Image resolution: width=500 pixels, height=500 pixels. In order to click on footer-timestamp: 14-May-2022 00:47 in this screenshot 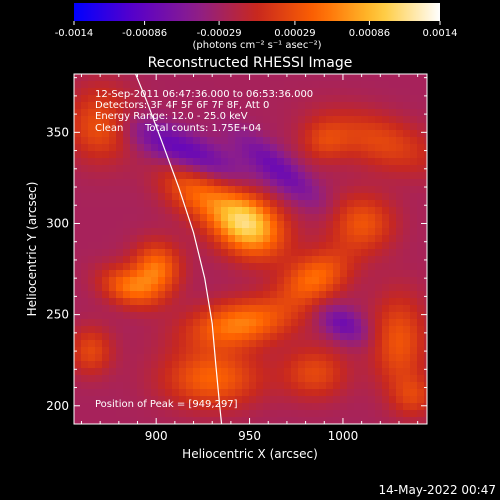, I will do `click(437, 490)`.